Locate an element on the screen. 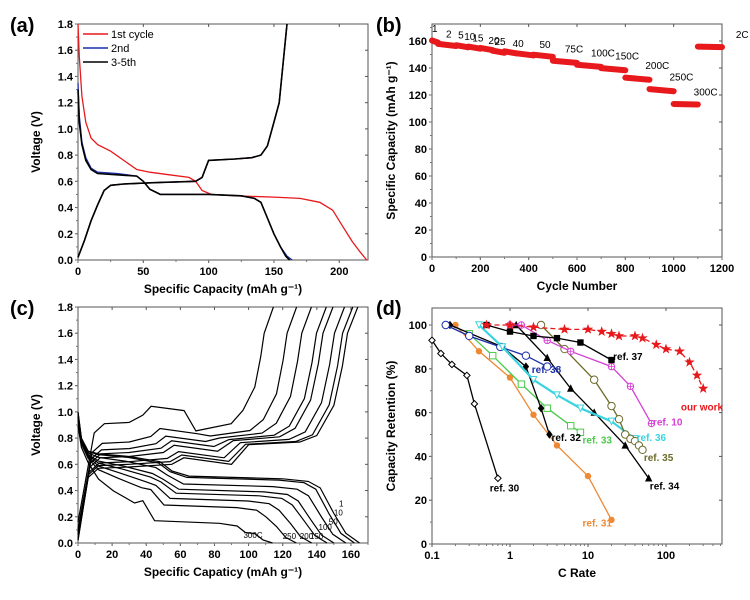 Image resolution: width=750 pixels, height=600 pixels. rate-label-300C: 300C is located at coordinates (706, 92).